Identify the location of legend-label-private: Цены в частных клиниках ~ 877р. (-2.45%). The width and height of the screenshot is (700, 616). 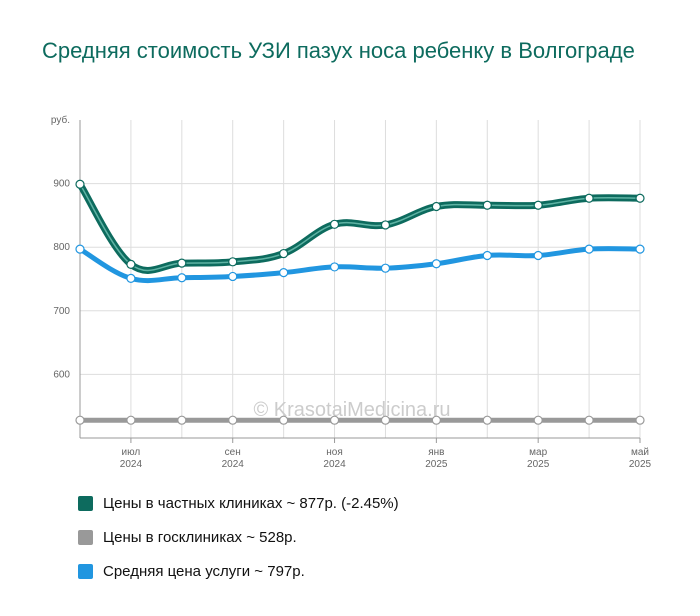
(251, 503).